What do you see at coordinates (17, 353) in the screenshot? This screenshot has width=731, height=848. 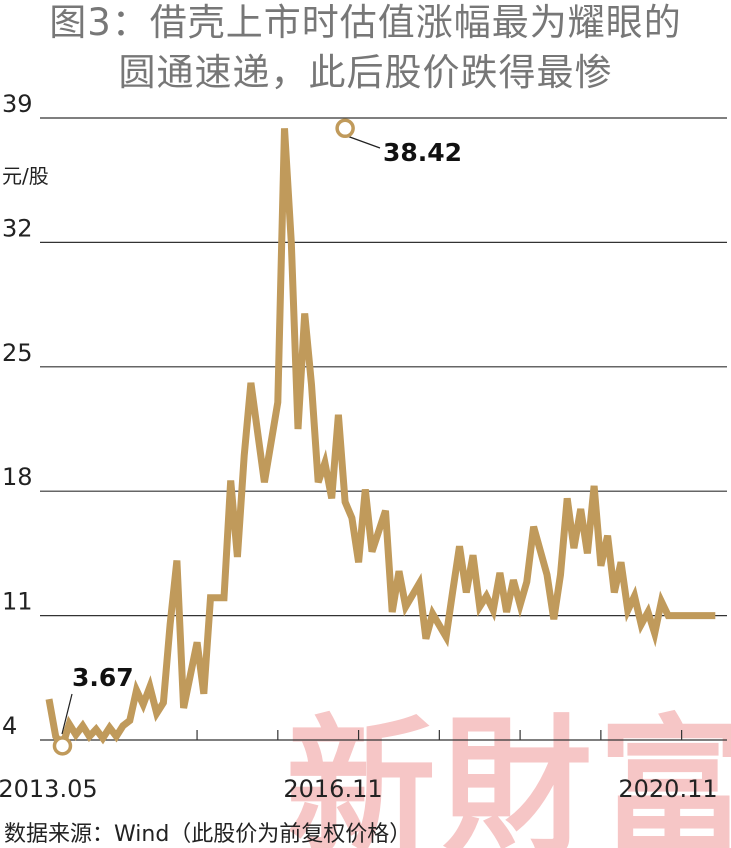 I see `y-tick-label: 25` at bounding box center [17, 353].